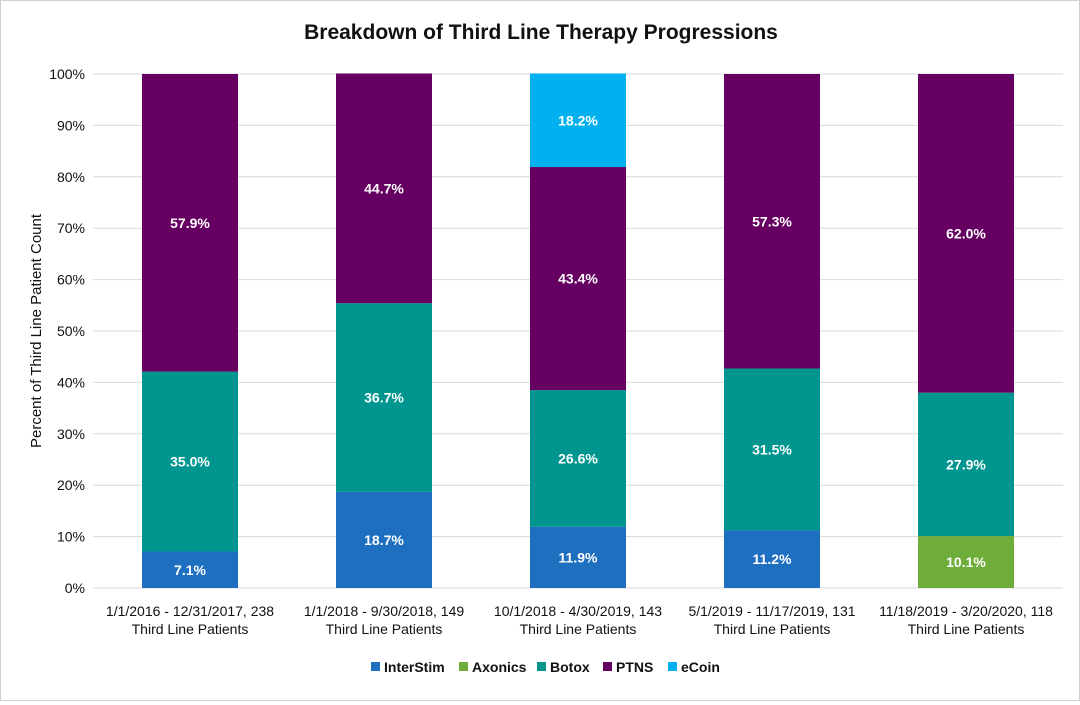 The width and height of the screenshot is (1080, 705). I want to click on data-label: 57.3%, so click(772, 221).